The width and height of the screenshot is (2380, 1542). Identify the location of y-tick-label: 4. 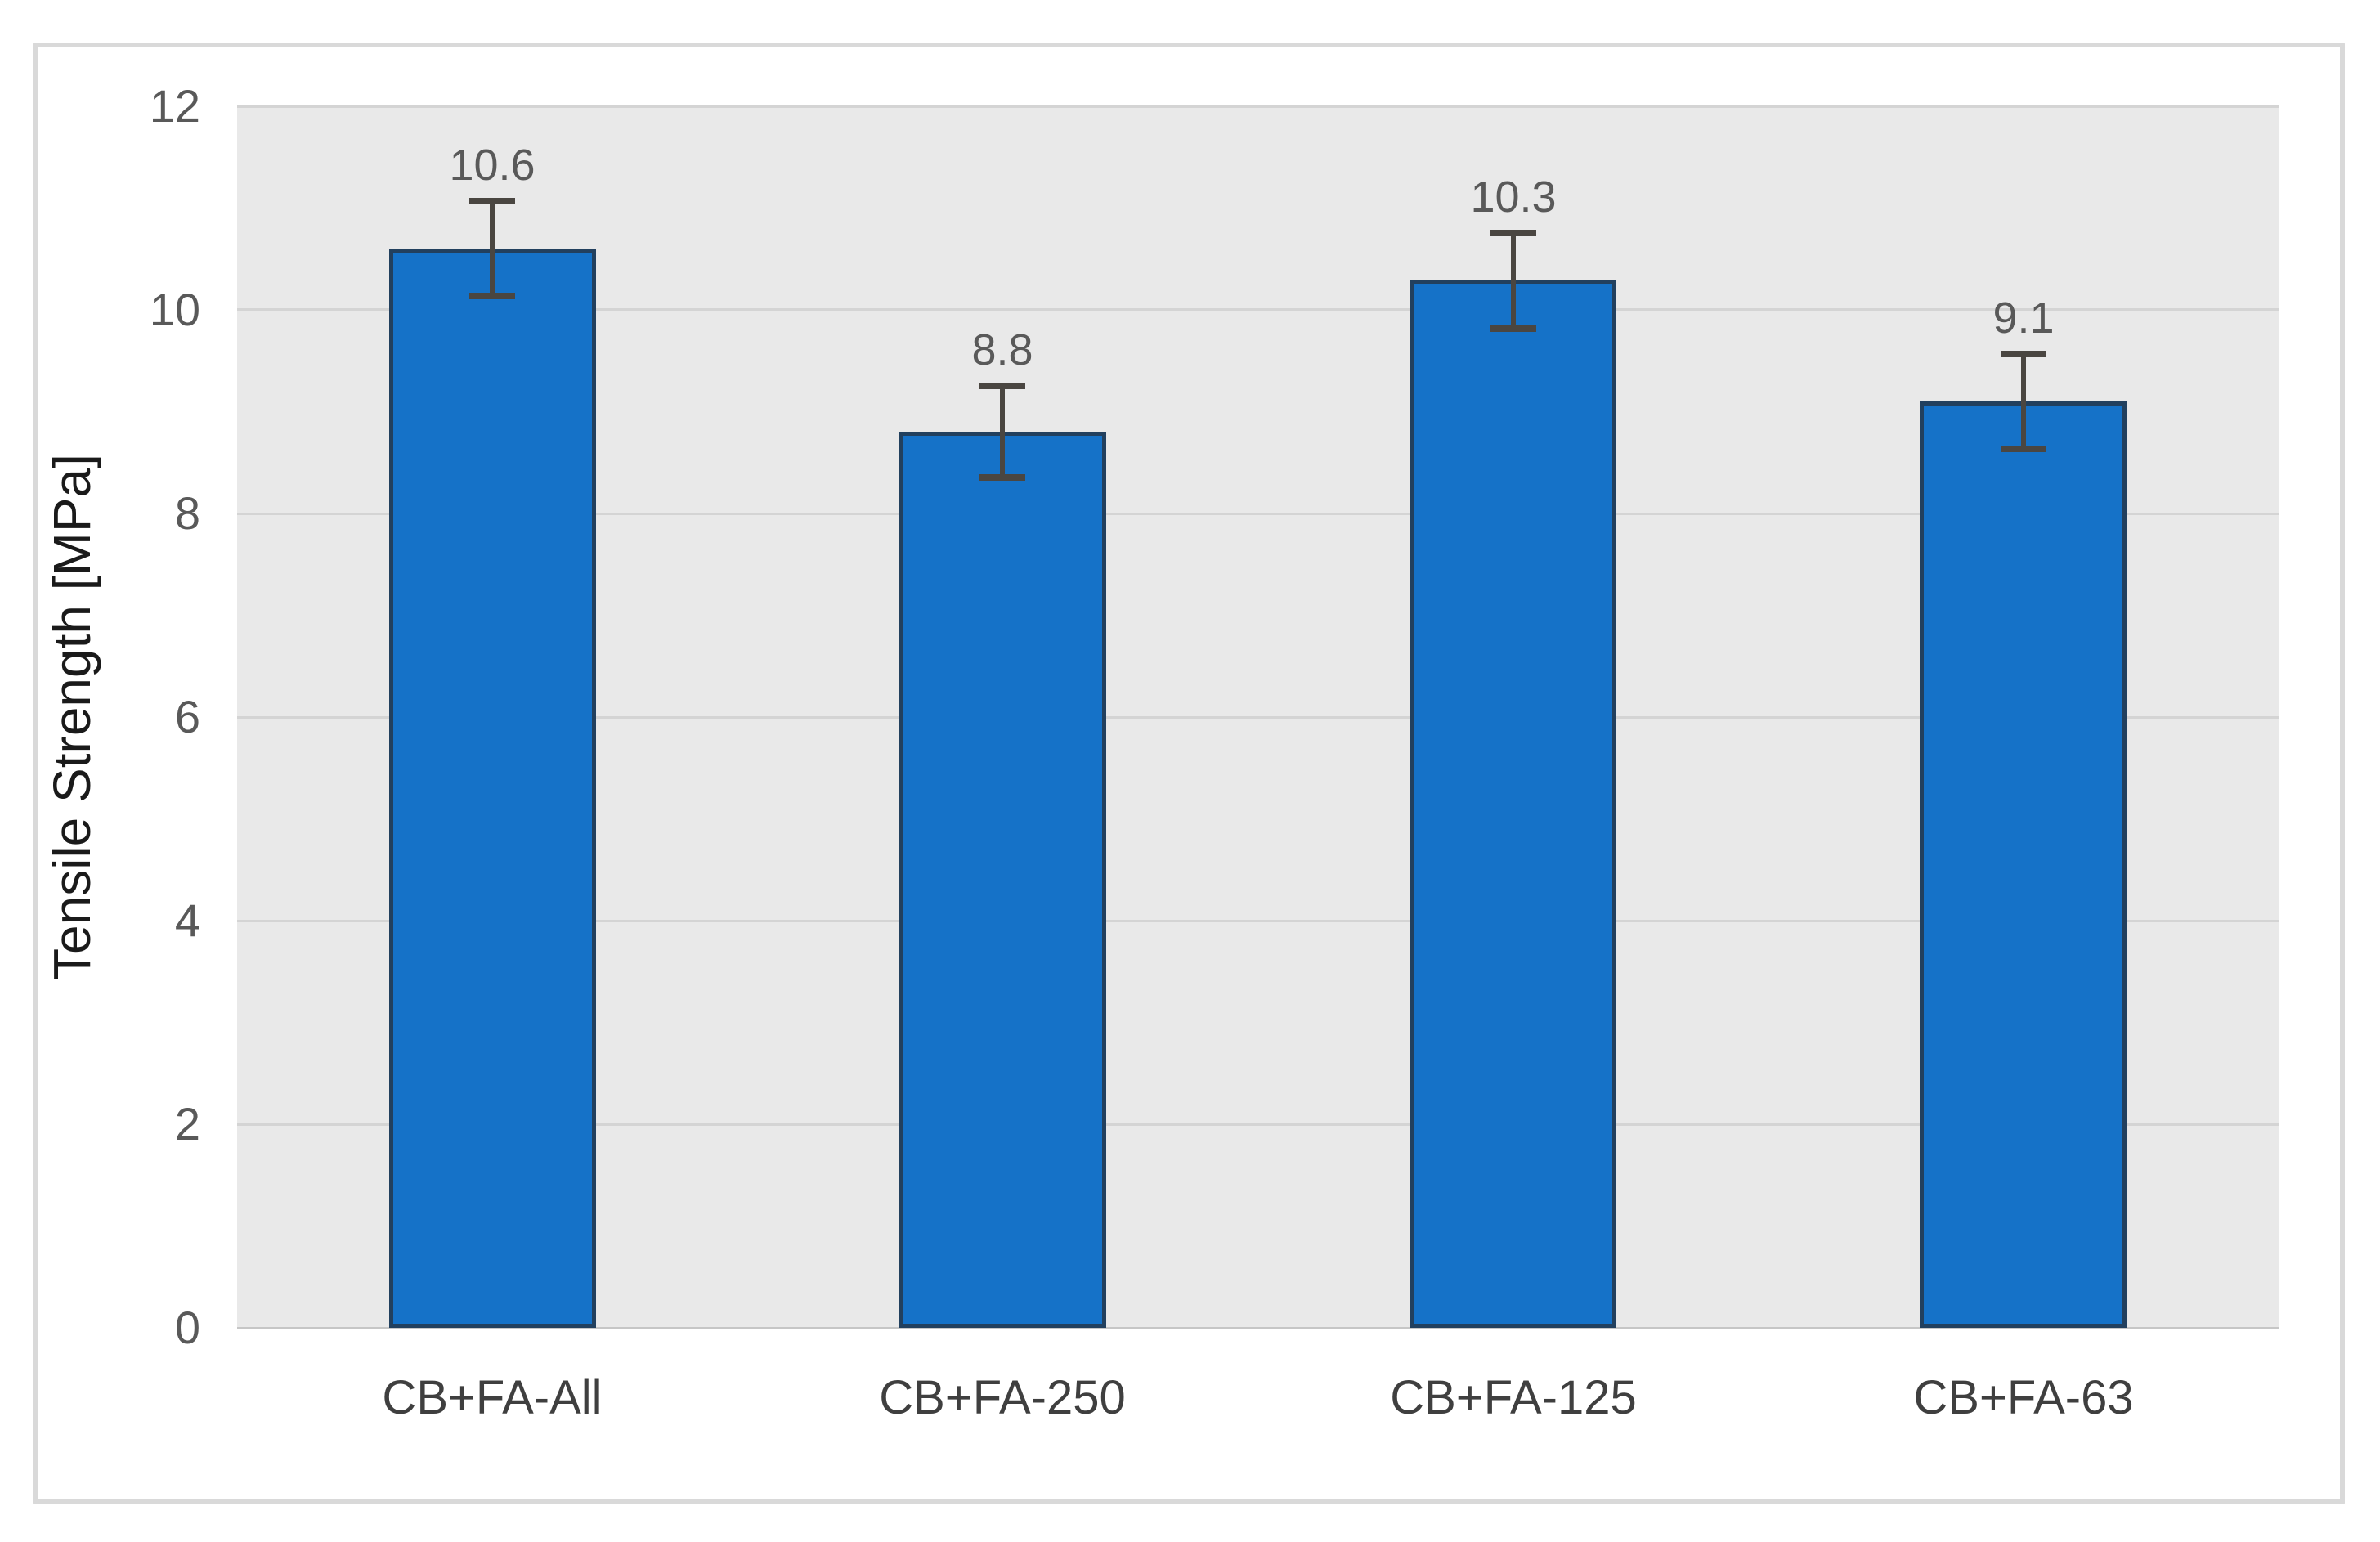
(187, 920).